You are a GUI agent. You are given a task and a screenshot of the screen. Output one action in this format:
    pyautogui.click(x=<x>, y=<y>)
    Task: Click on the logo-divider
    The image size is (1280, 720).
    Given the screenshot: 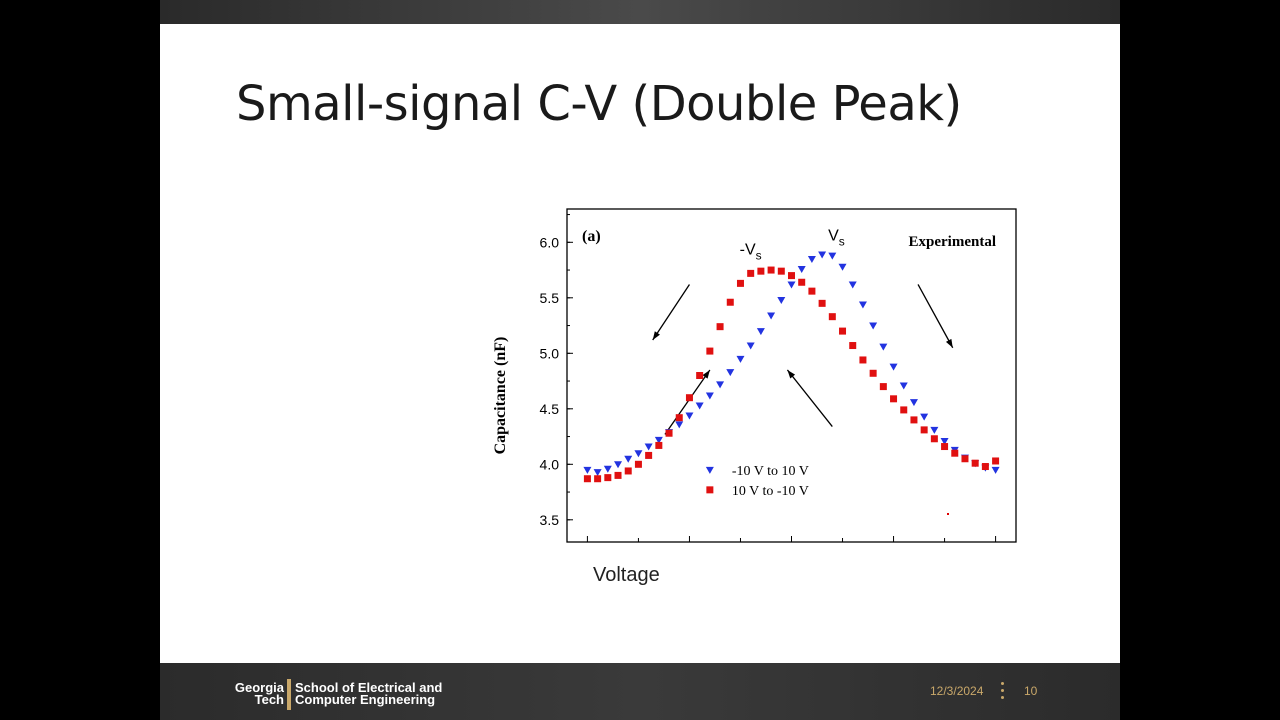 What is the action you would take?
    pyautogui.click(x=289, y=694)
    